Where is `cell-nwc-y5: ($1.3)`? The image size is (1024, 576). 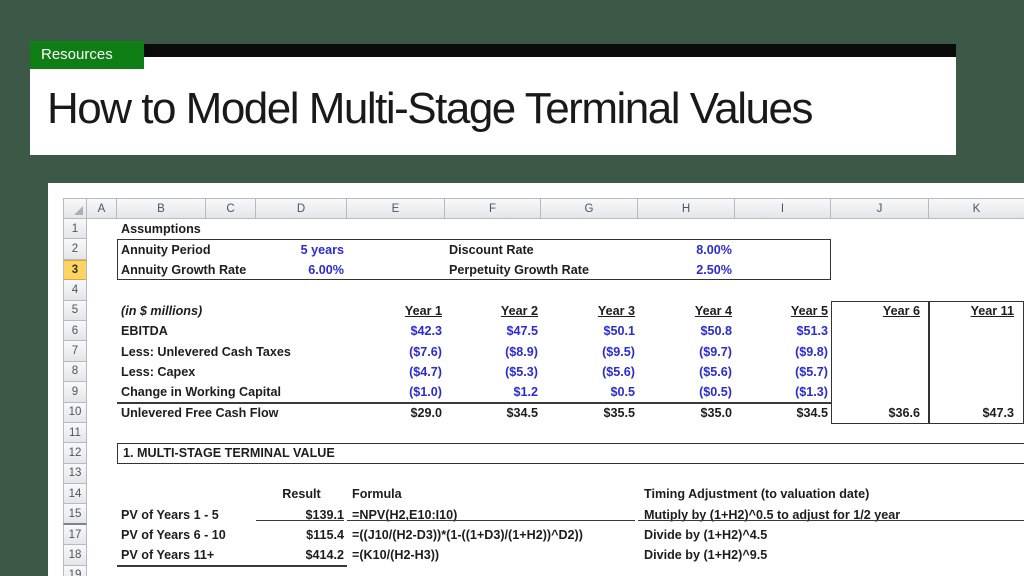
cell-nwc-y5: ($1.3) is located at coordinates (811, 392).